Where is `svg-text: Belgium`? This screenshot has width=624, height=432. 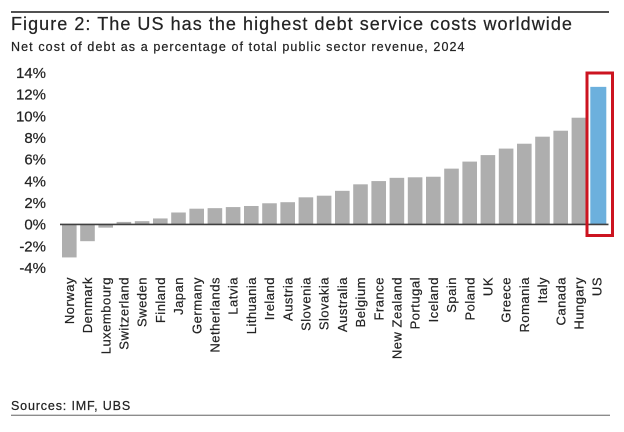
svg-text: Belgium is located at coordinates (360, 302).